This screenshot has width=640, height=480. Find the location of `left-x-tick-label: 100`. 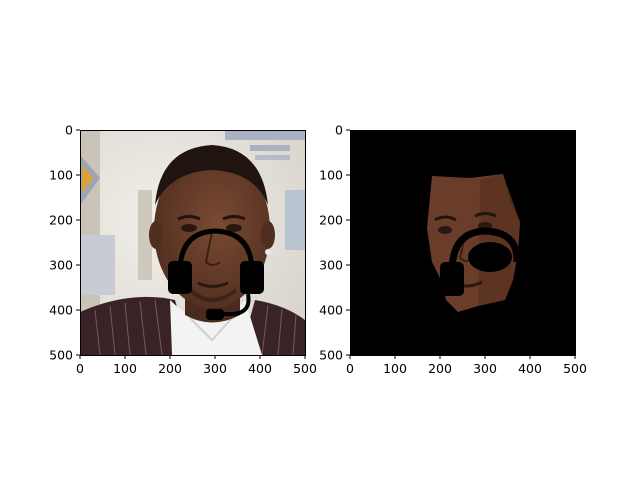

left-x-tick-label: 100 is located at coordinates (125, 368).